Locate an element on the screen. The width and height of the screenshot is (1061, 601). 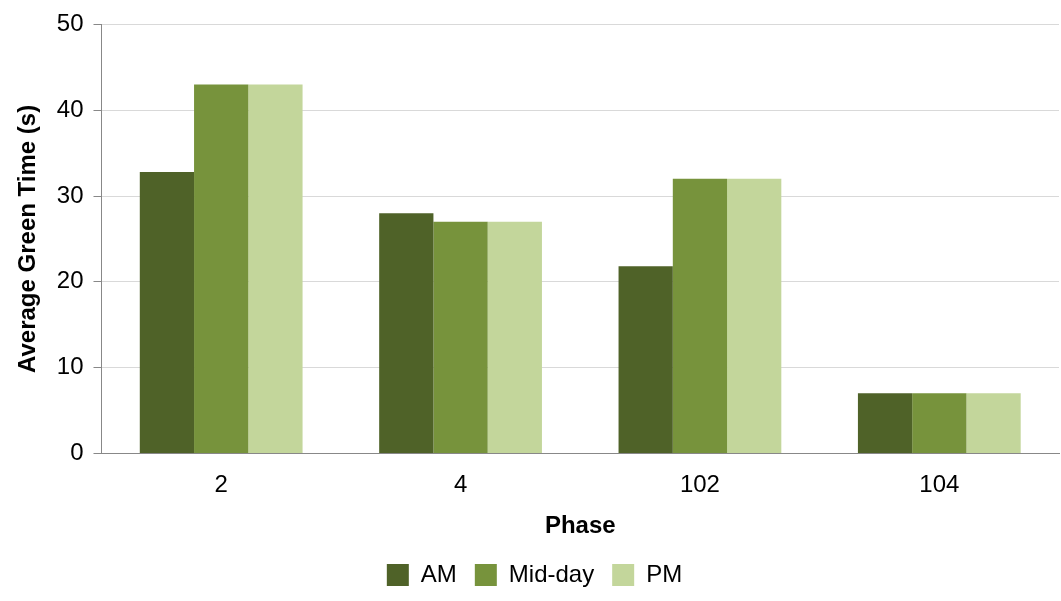
x-tick-label: 104 is located at coordinates (939, 484).